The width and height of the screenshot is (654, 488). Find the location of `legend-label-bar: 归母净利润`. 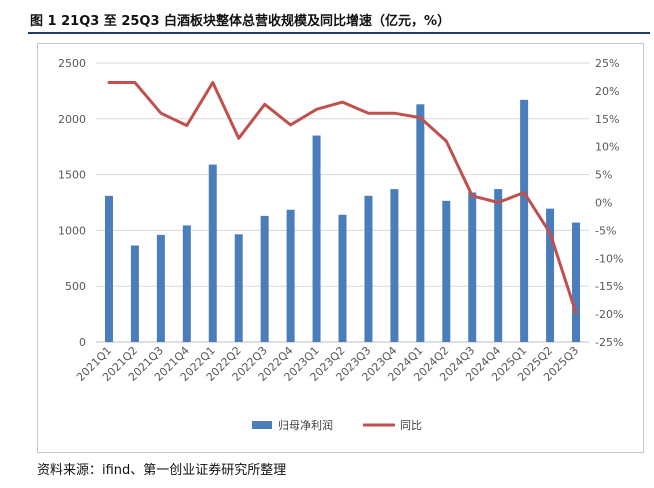

legend-label-bar: 归母净利润 is located at coordinates (305, 425).